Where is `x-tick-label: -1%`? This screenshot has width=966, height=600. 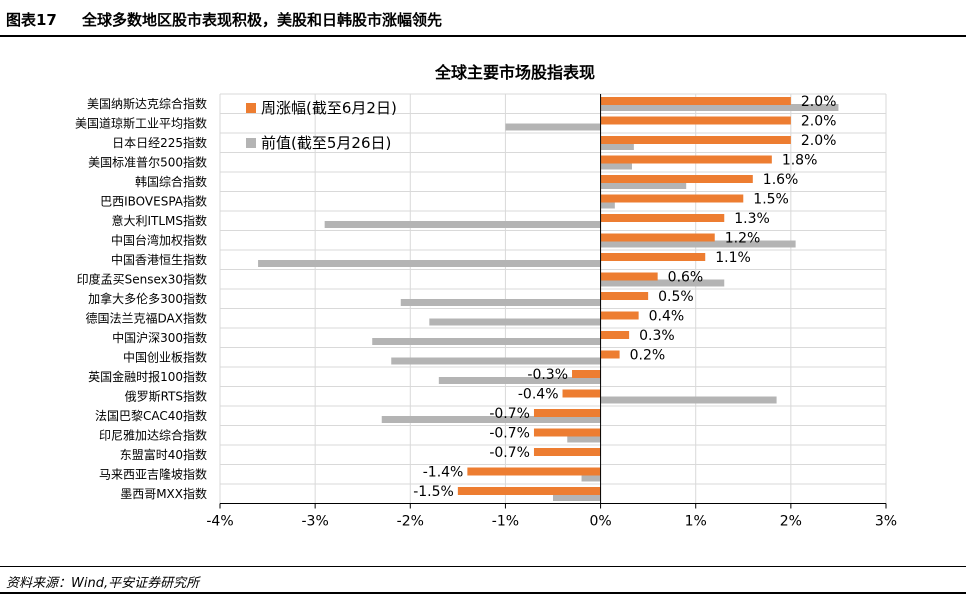 x-tick-label: -1% is located at coordinates (505, 522).